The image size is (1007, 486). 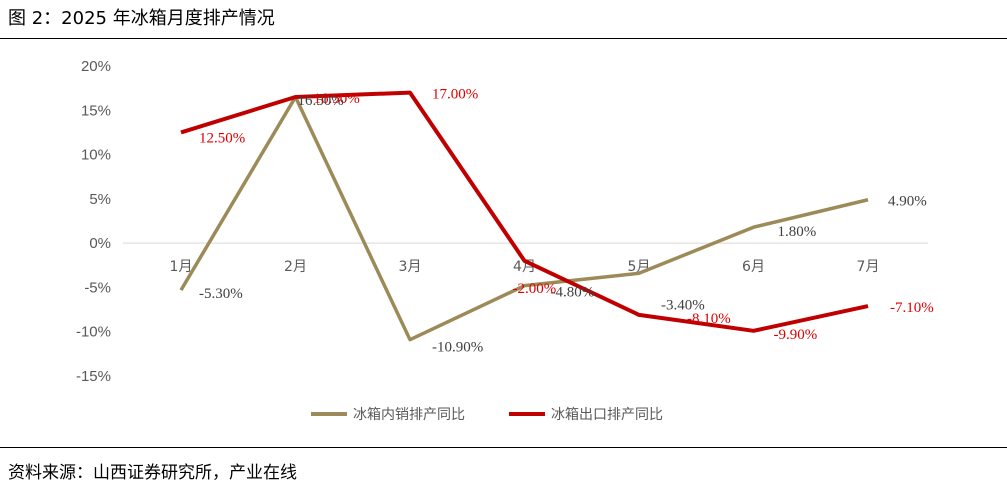 What do you see at coordinates (410, 267) in the screenshot?
I see `x-tick-label: 3月` at bounding box center [410, 267].